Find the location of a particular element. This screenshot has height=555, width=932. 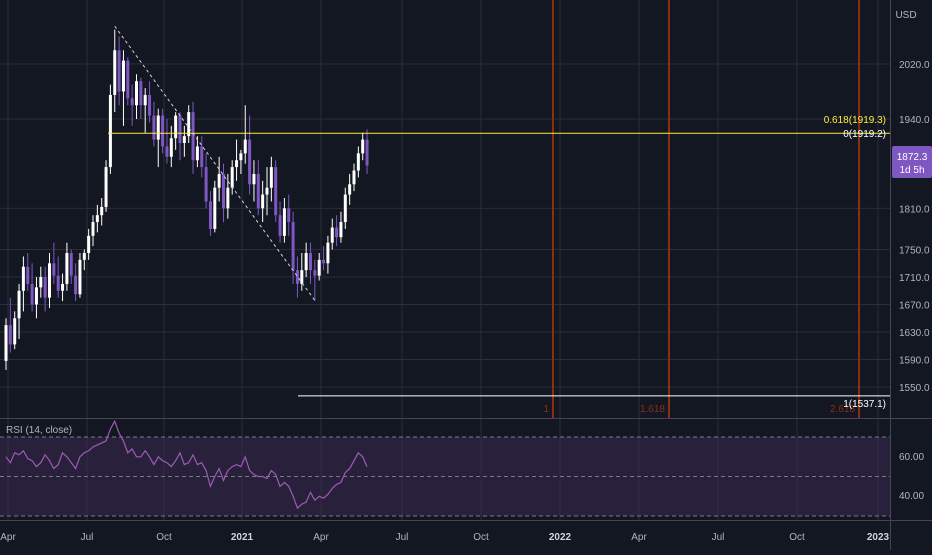

rsi-tick-60: 60.00 is located at coordinates (911, 457).